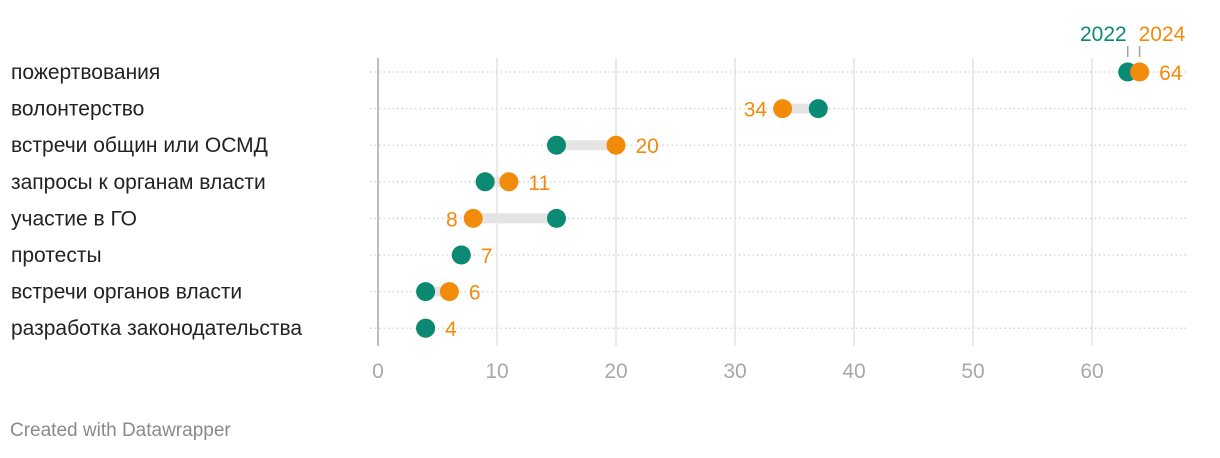  Describe the element at coordinates (120, 430) in the screenshot. I see `credit-text: Created with Datawrapper` at that location.